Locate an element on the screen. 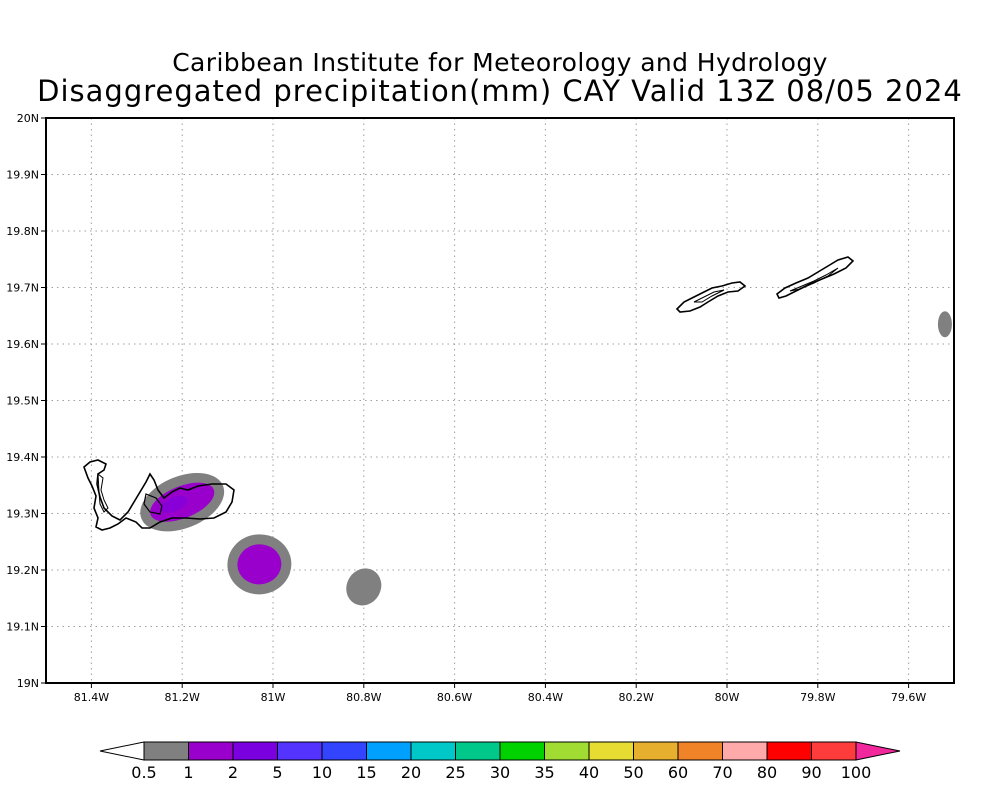 This screenshot has width=1000, height=800. lat-tick-label: 19.2N is located at coordinates (22, 570).